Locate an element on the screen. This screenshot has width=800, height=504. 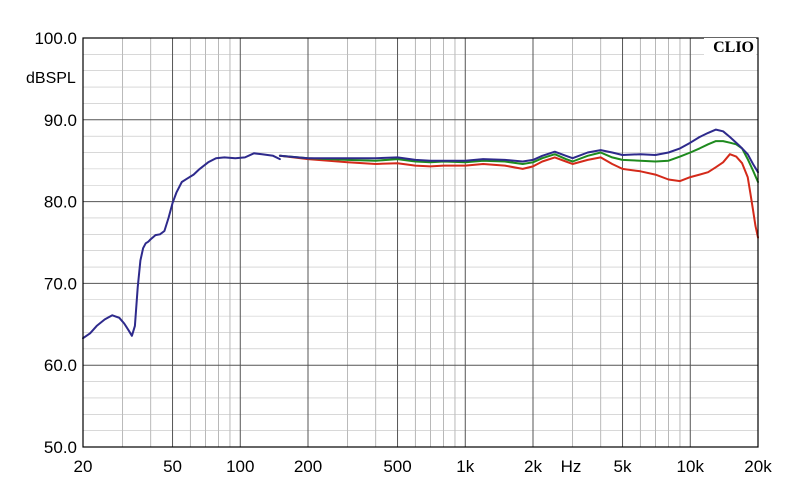
x-tick-label: 5k is located at coordinates (623, 466).